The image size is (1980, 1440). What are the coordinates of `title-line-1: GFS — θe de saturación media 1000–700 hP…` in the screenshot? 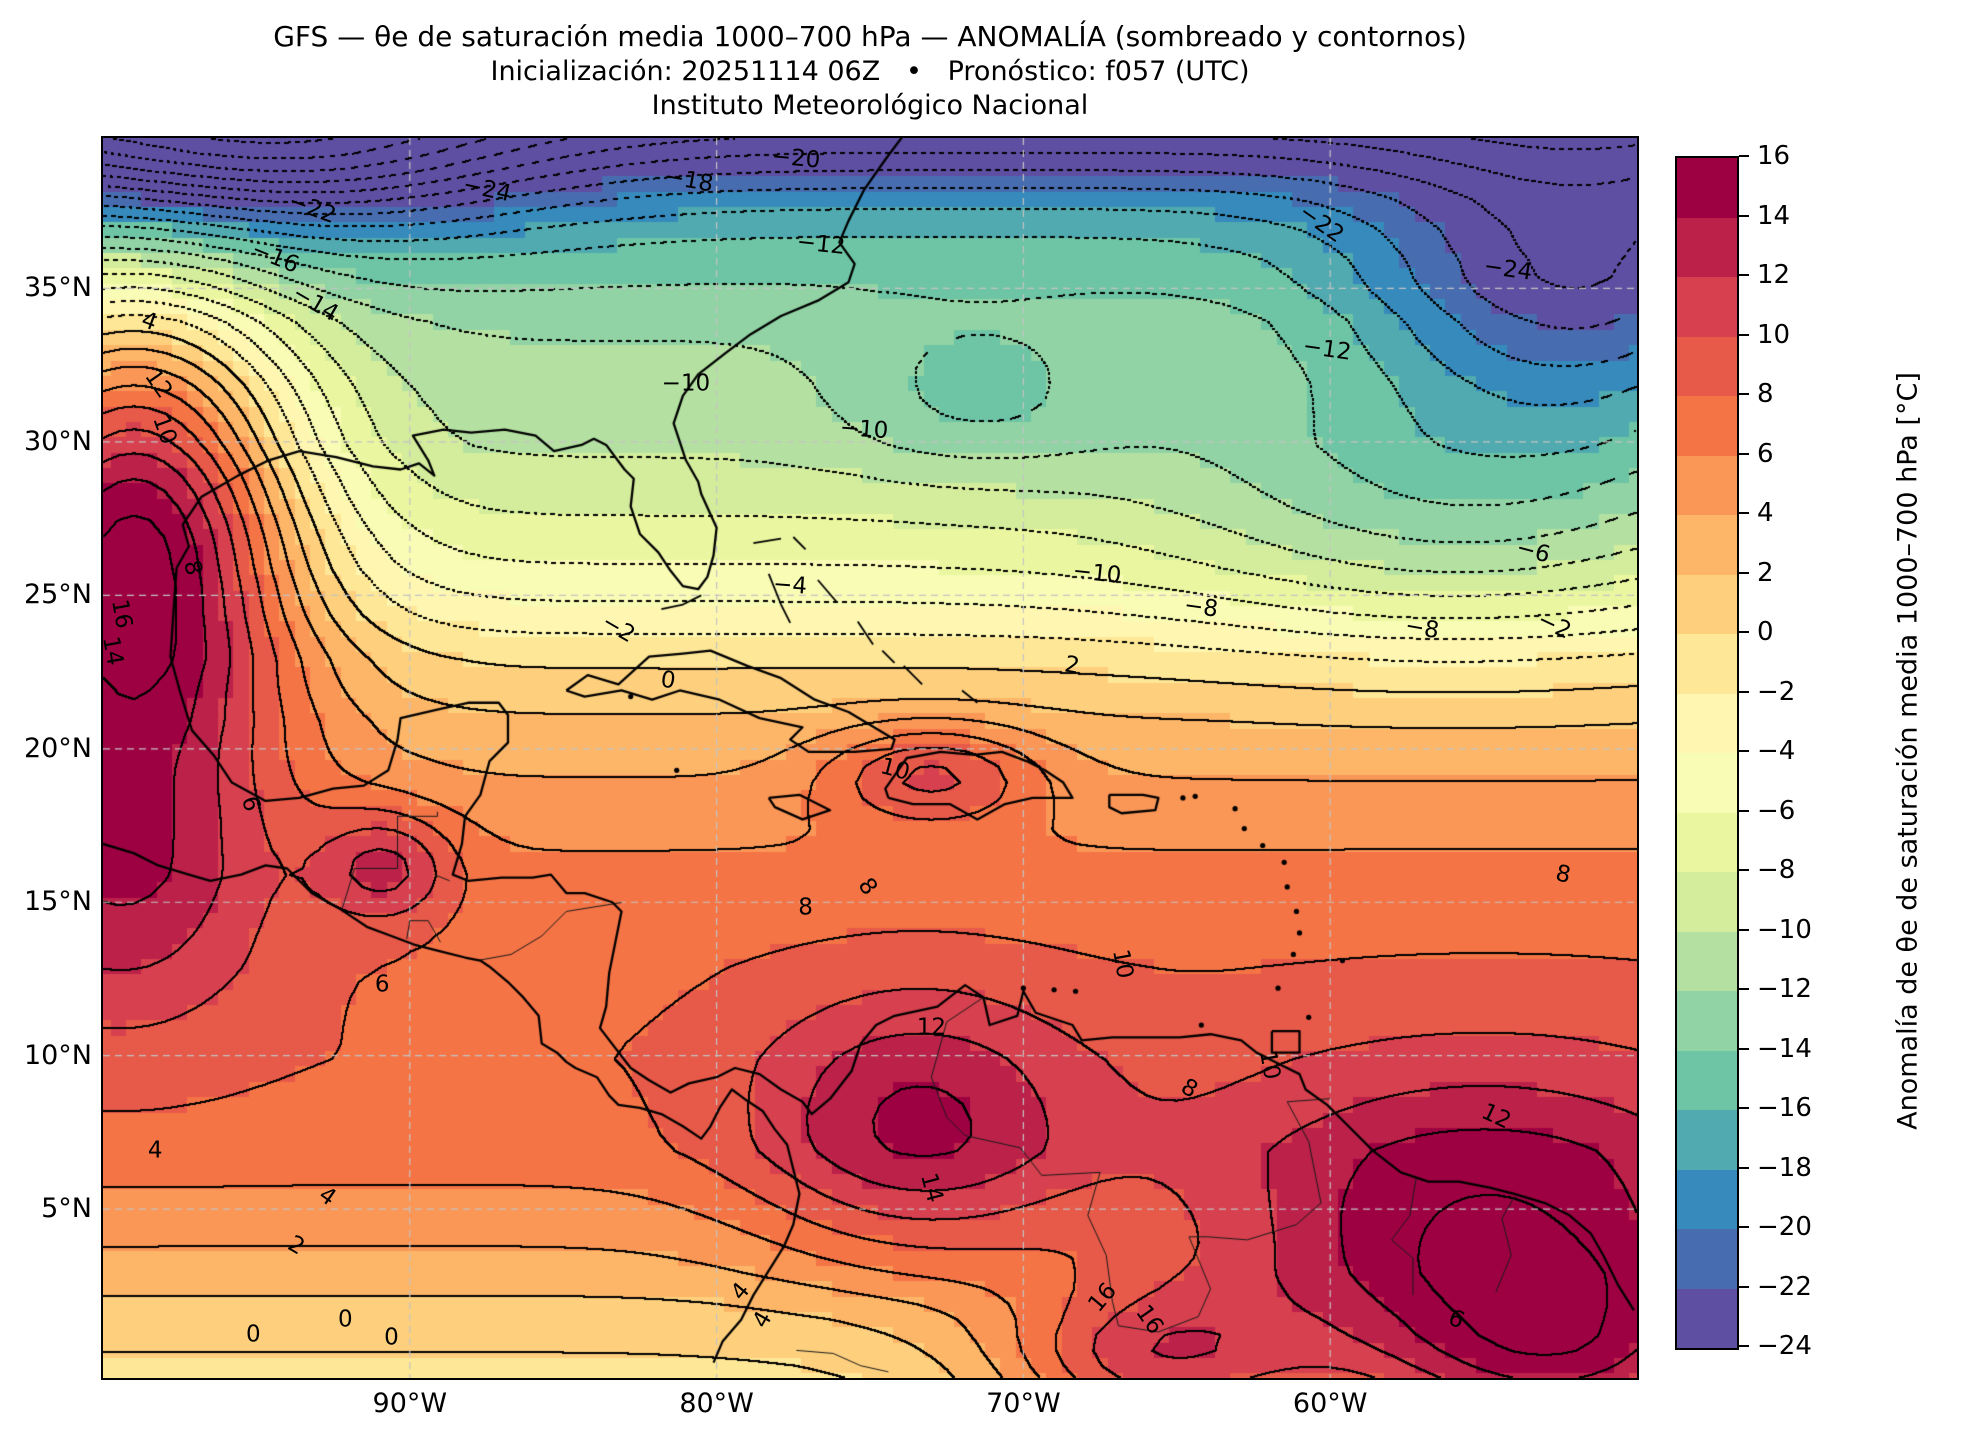 It's located at (870, 36).